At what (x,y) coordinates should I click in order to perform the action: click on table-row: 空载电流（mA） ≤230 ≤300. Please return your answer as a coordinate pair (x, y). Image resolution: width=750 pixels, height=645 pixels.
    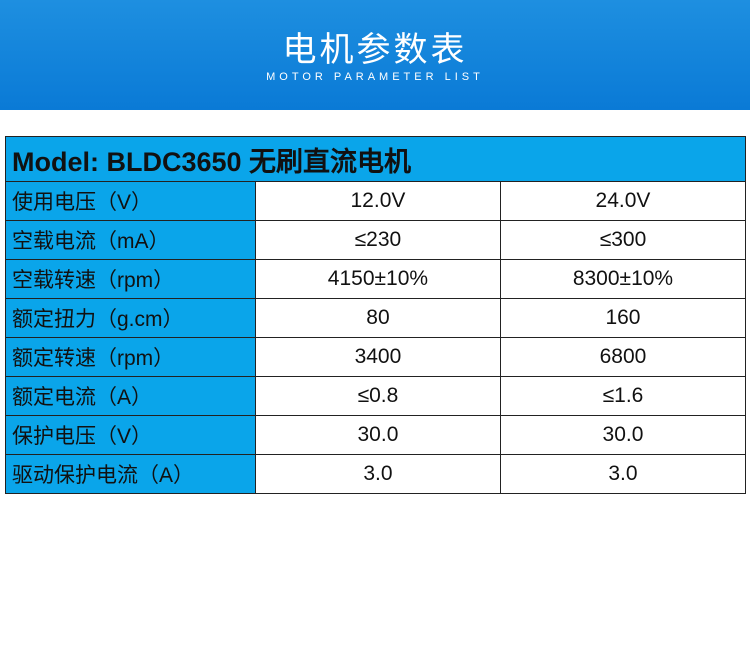
    Looking at the image, I should click on (376, 240).